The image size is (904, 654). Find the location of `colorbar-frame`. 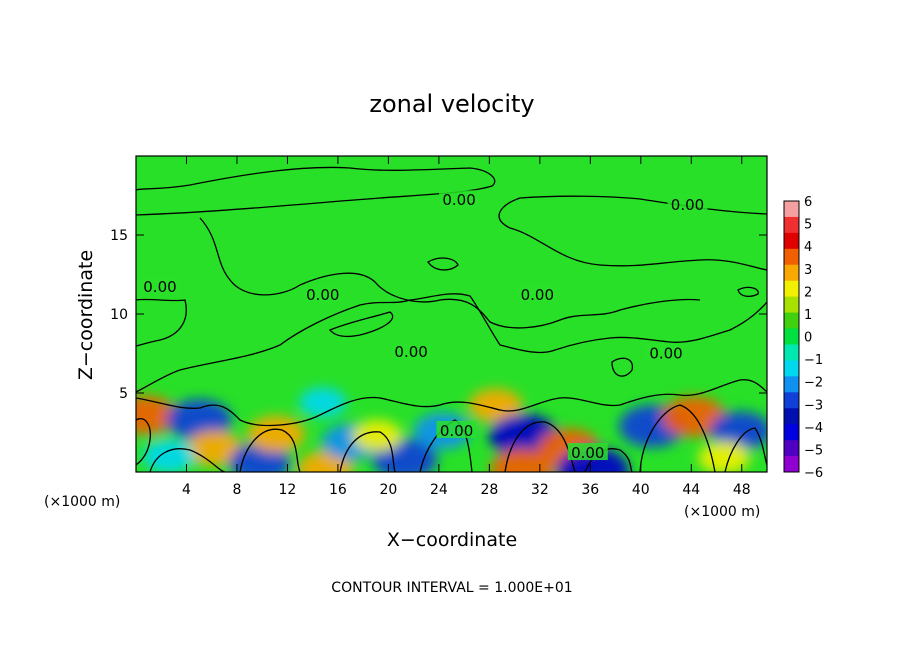

colorbar-frame is located at coordinates (791, 336).